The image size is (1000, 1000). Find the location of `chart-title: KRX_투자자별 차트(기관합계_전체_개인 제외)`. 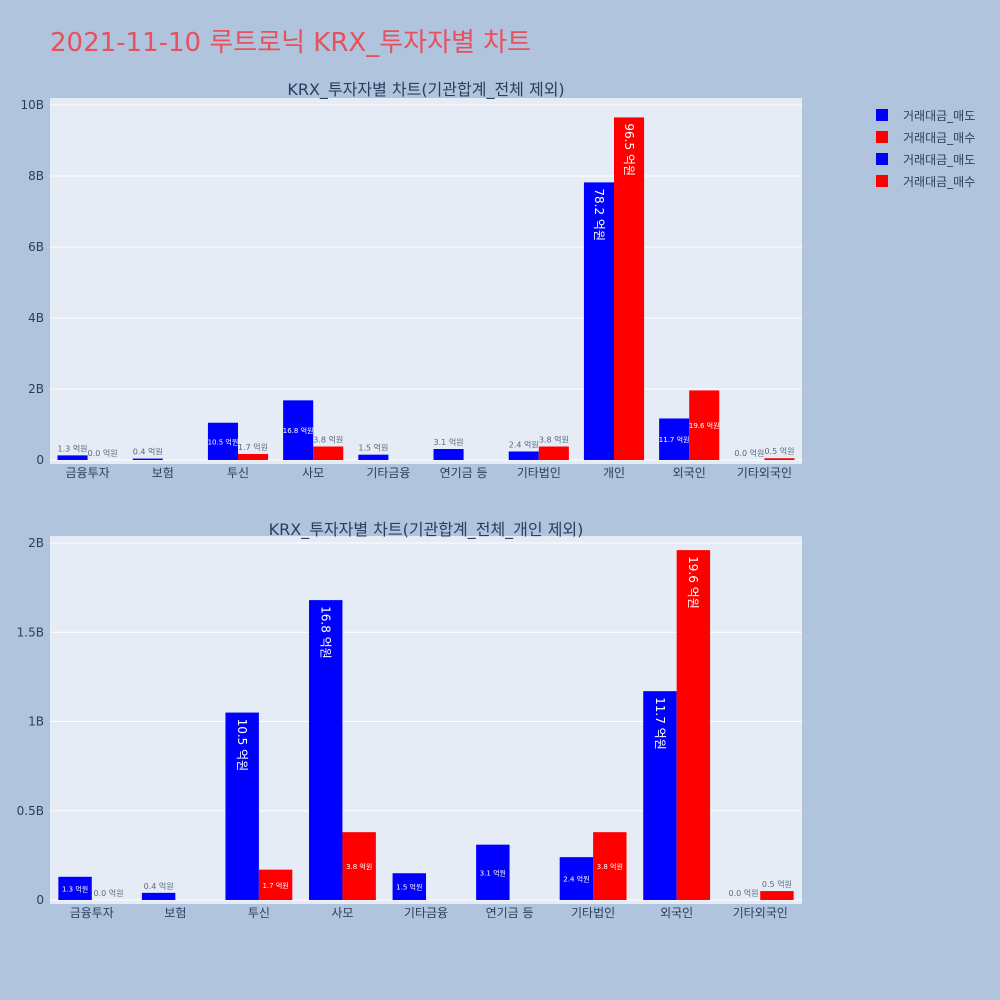

chart-title: KRX_투자자별 차트(기관합계_전체_개인 제외) is located at coordinates (426, 530).